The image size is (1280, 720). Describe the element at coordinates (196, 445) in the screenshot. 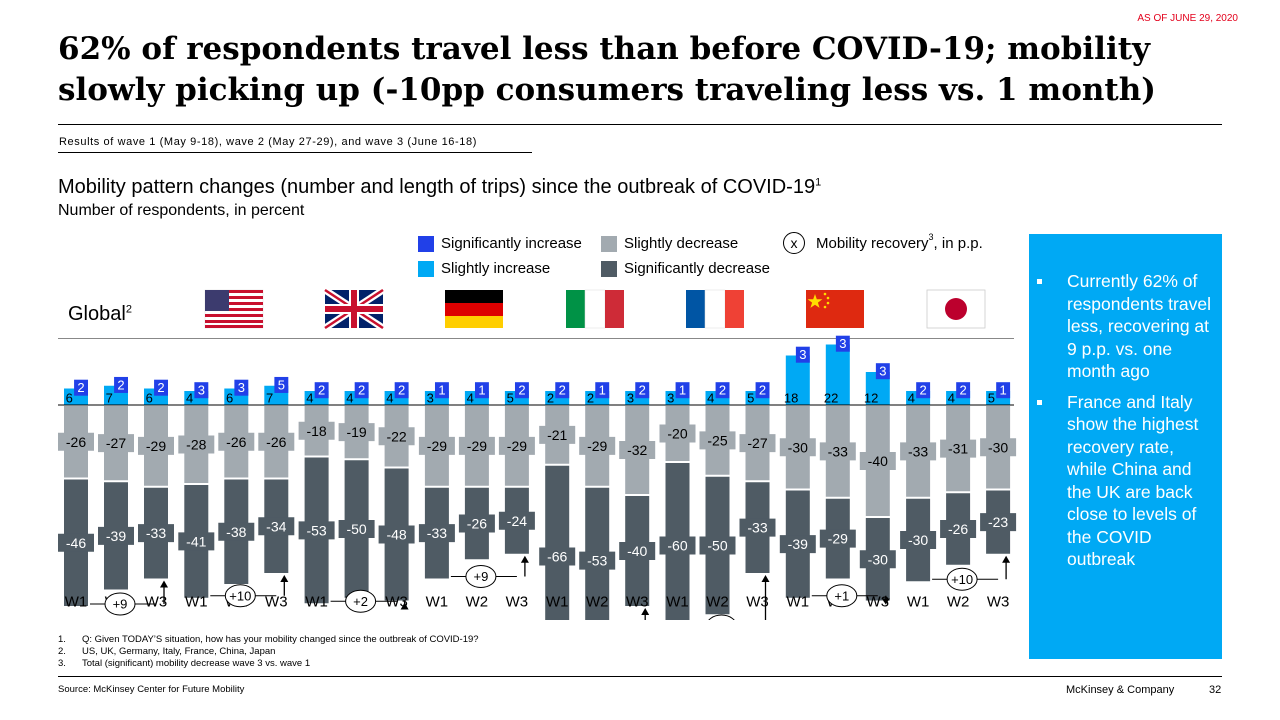

I see `value-label-slightly-decrease: -28` at that location.